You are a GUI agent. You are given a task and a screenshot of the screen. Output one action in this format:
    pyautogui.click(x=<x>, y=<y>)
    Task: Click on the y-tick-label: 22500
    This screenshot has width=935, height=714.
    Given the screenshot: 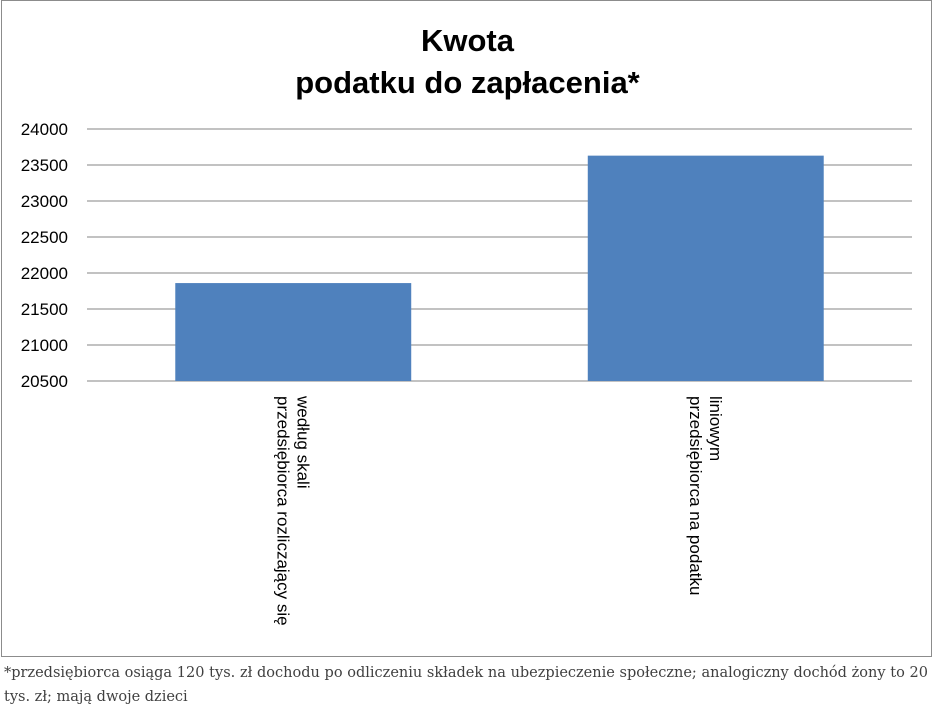 What is the action you would take?
    pyautogui.click(x=44, y=237)
    